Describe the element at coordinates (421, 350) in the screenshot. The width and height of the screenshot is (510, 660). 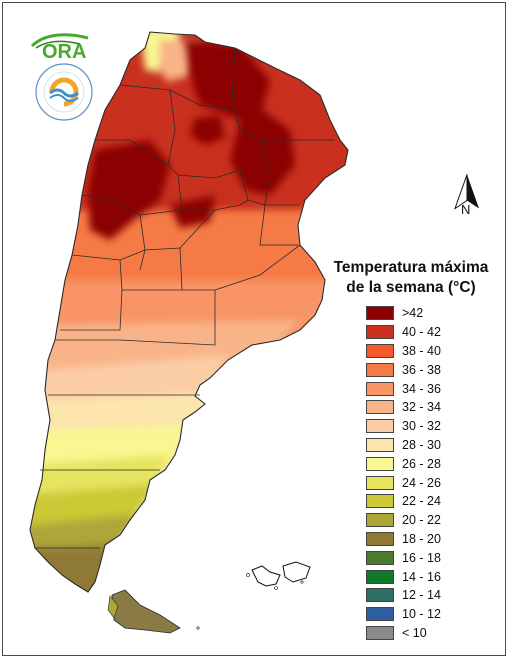
I see `legend-label: 38 - 40` at that location.